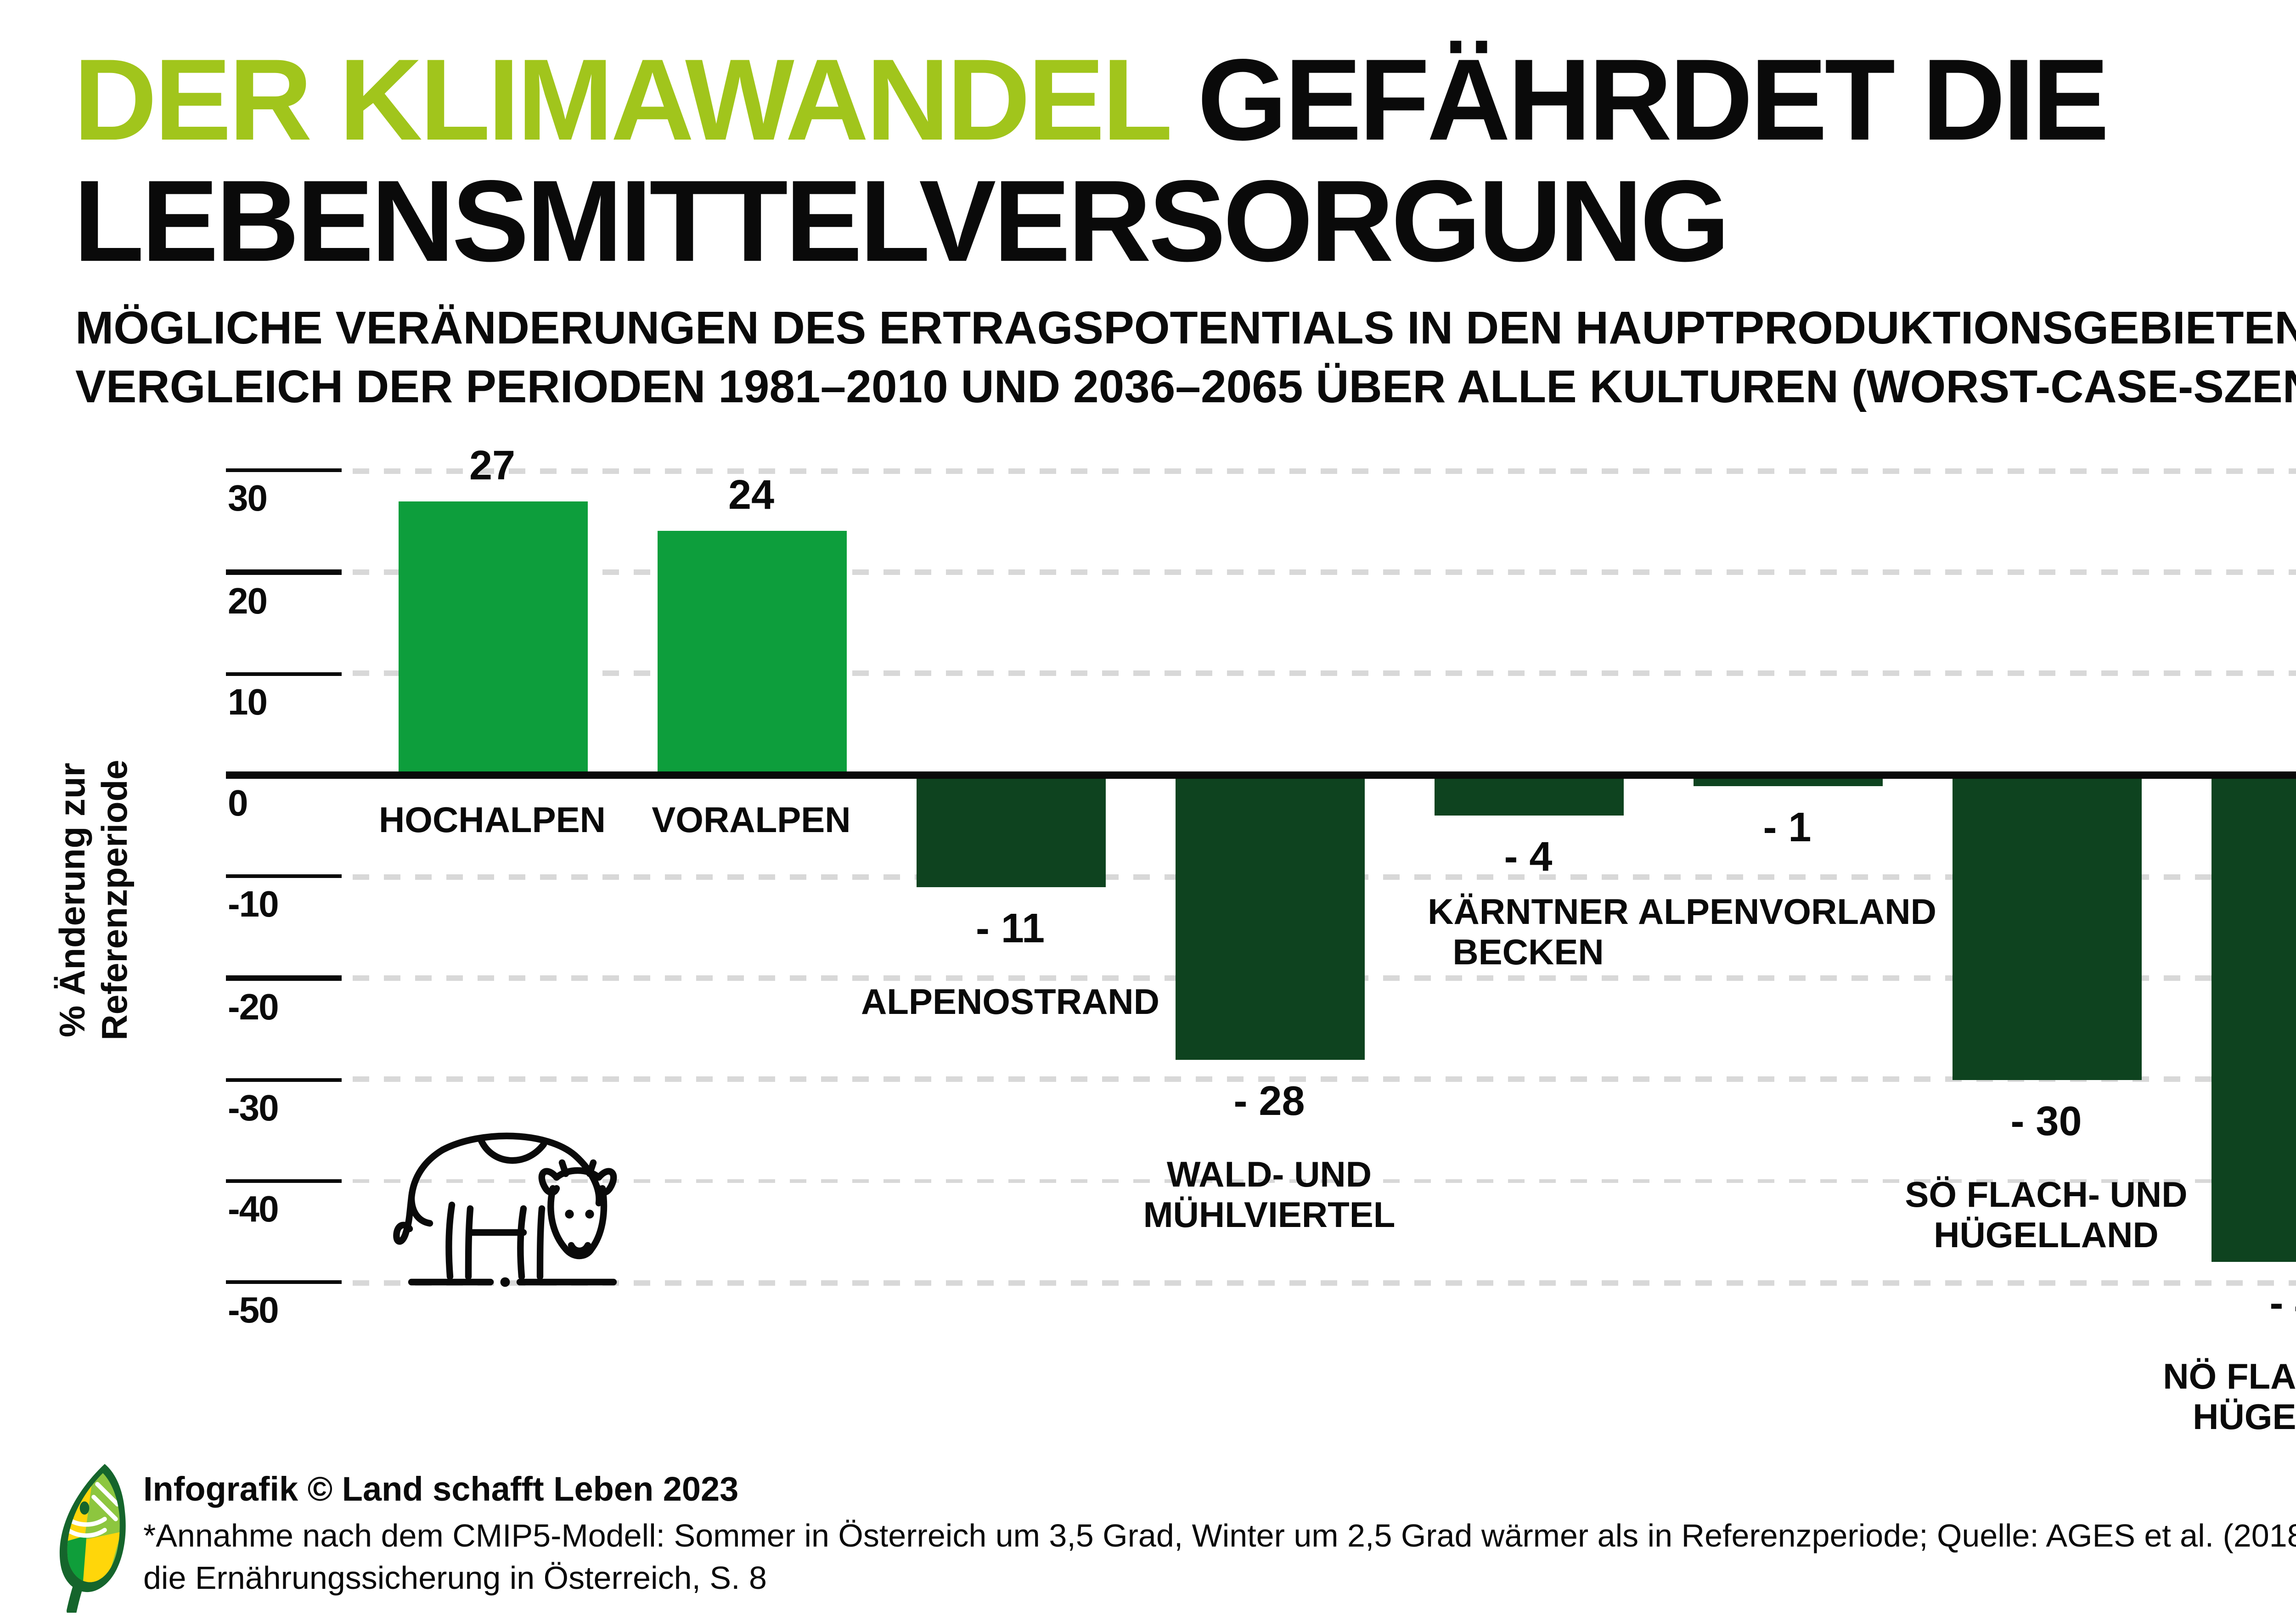 The image size is (2296, 1615). Describe the element at coordinates (284, 1079) in the screenshot. I see `tick--30` at that location.